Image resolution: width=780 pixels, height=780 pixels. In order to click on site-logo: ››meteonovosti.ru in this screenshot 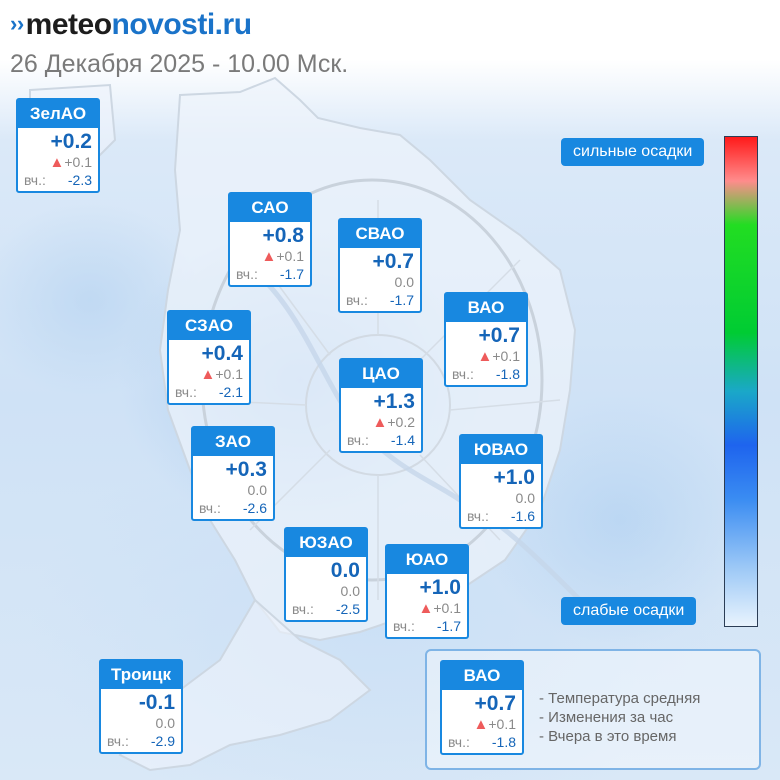, I will do `click(131, 25)`.